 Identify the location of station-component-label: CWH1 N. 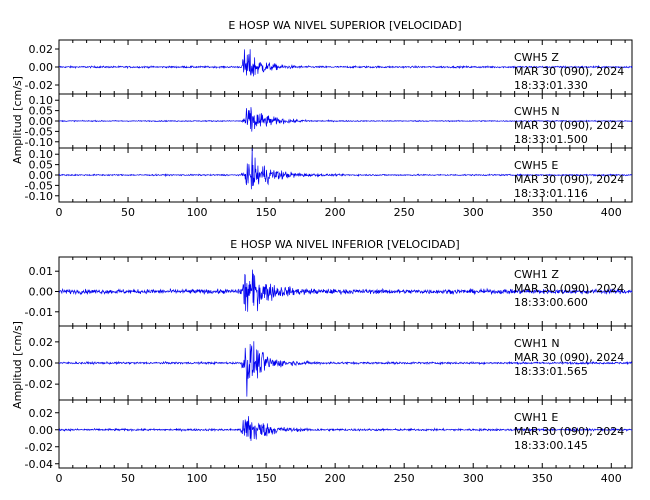
(537, 343).